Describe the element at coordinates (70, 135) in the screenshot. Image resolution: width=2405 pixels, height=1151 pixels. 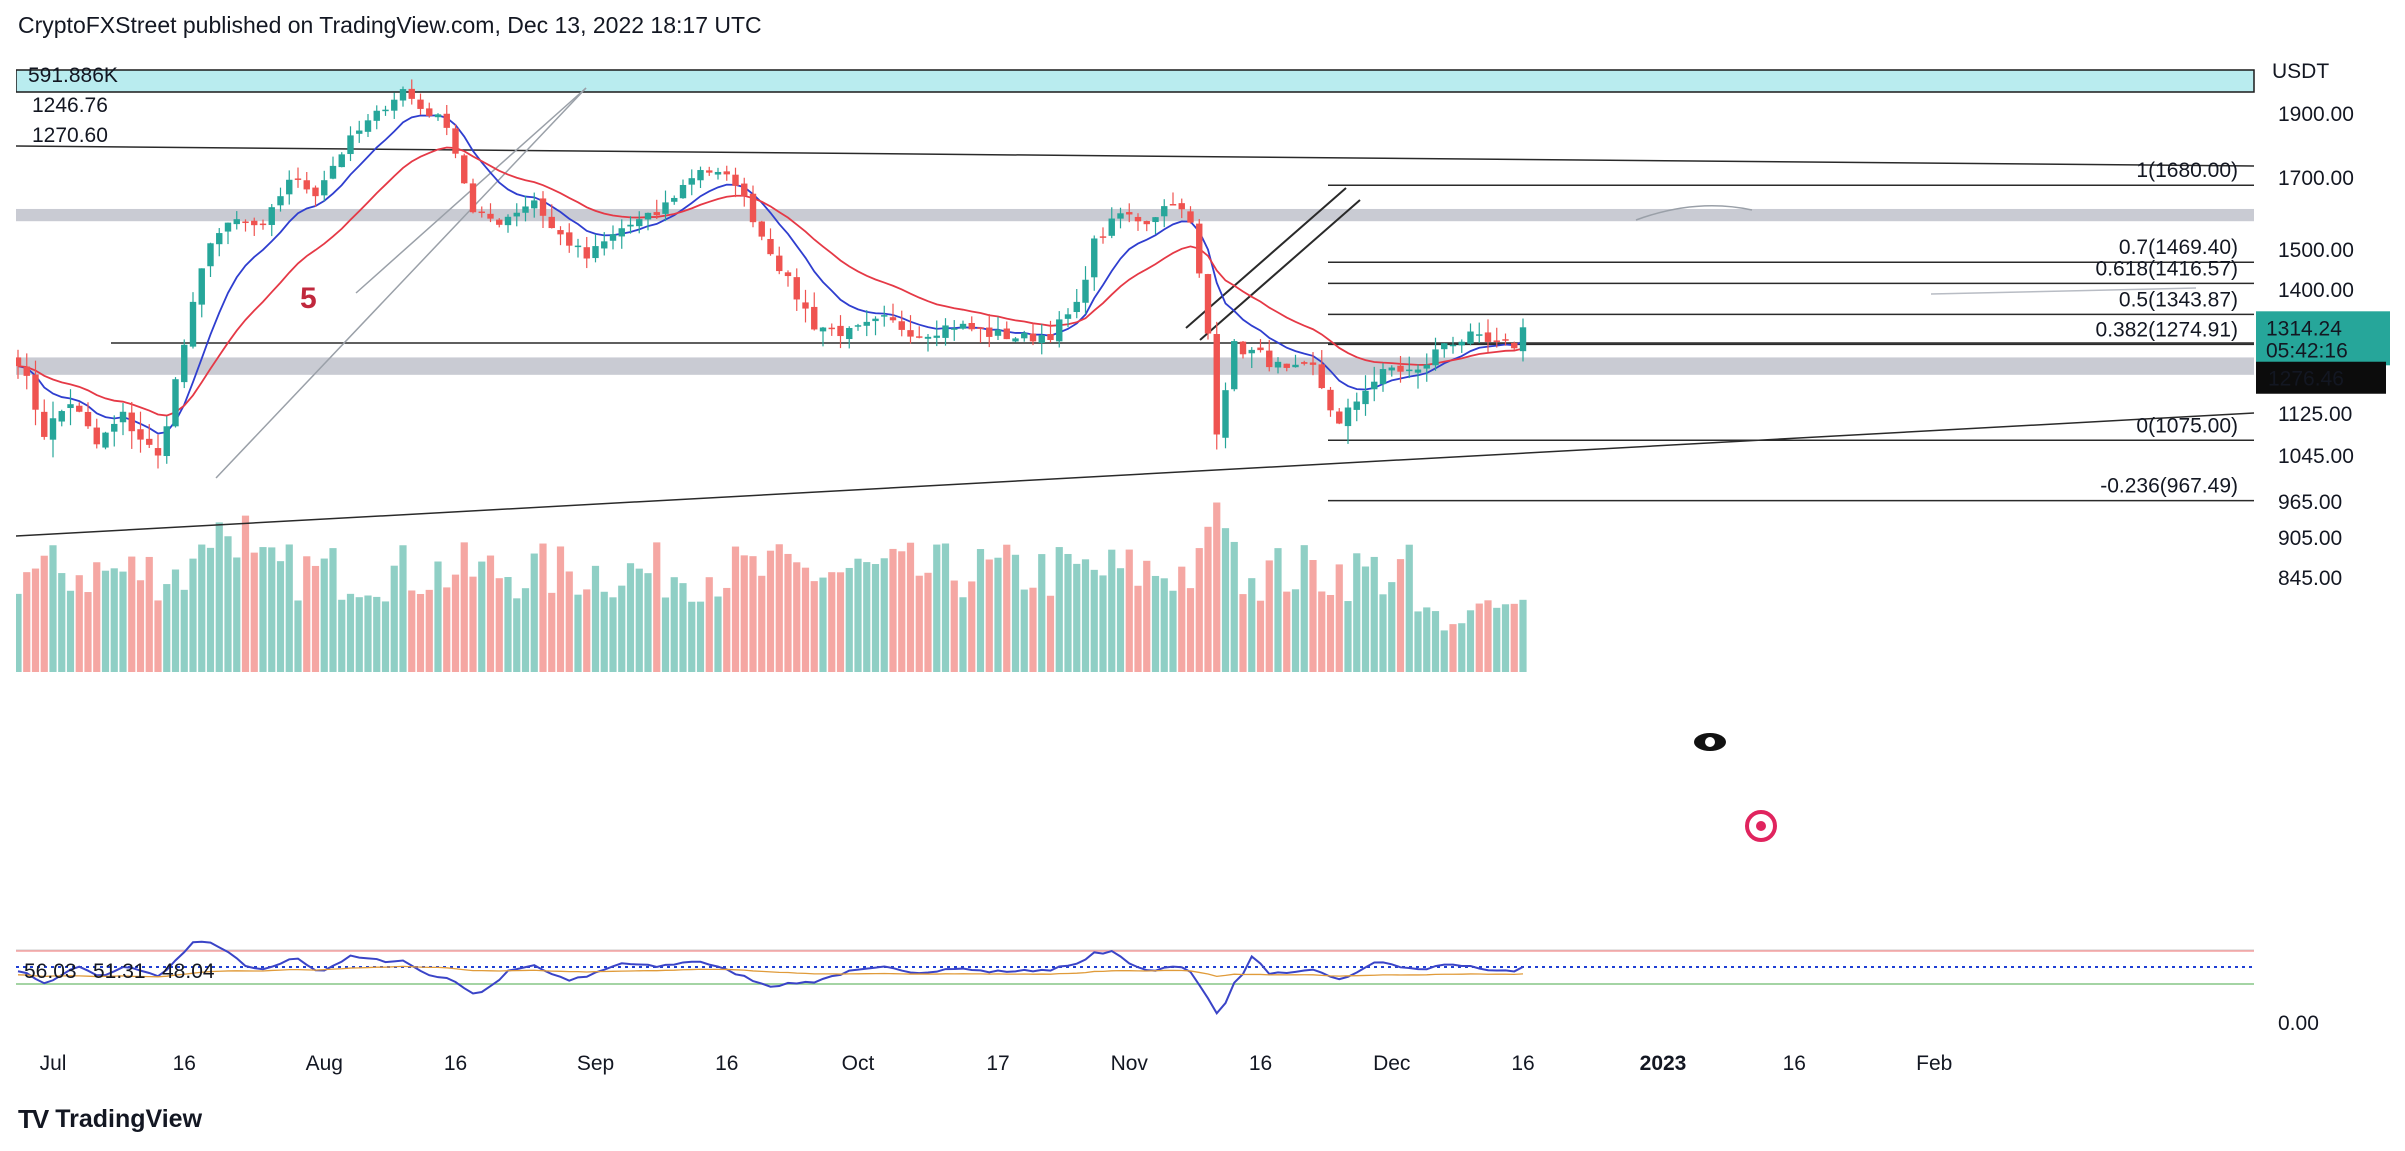
I see `legend-ema-blue: 1270.60` at that location.